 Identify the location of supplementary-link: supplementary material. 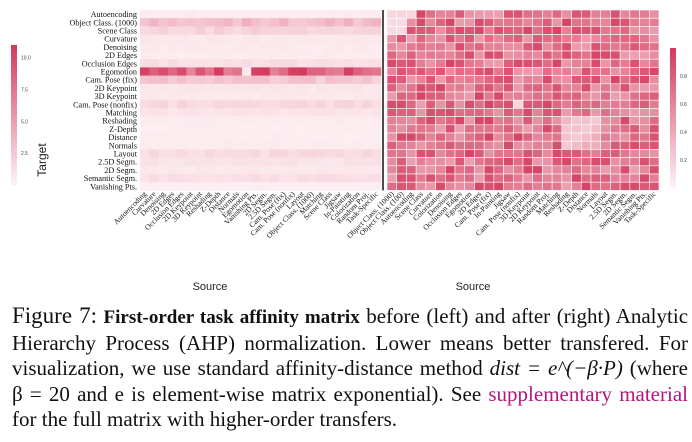
(588, 393).